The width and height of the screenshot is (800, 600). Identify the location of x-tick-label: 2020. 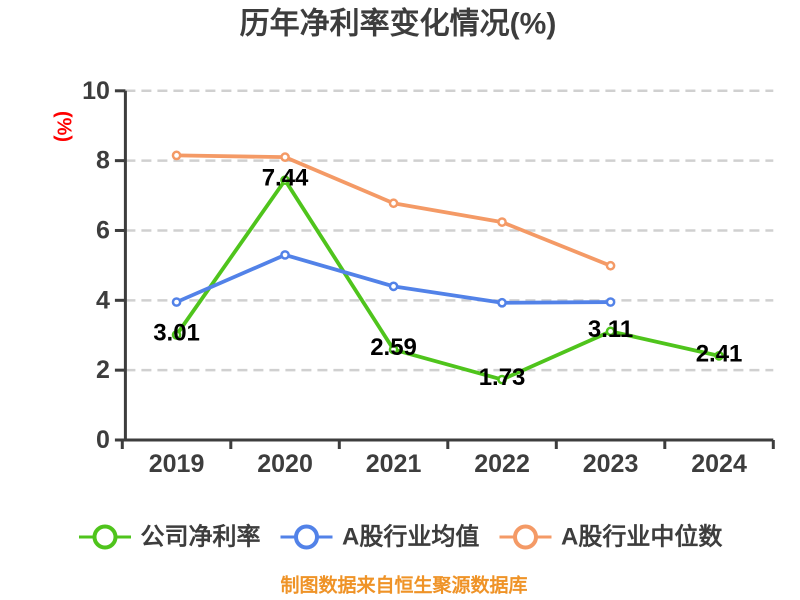
(285, 464).